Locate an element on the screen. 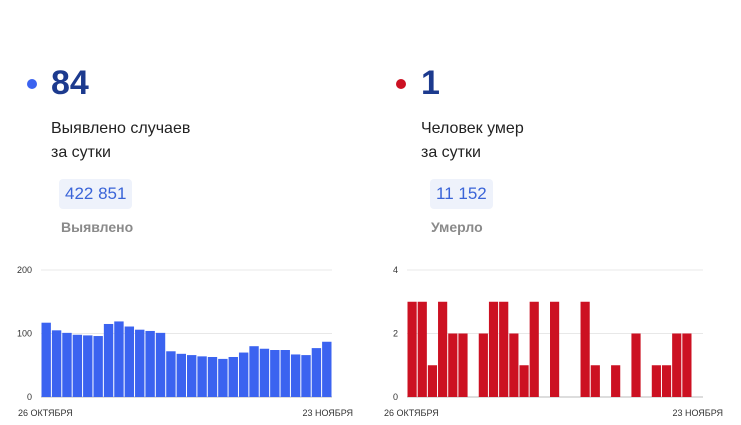 Image resolution: width=741 pixels, height=425 pixels. cases-label-line2: за сутки is located at coordinates (81, 152).